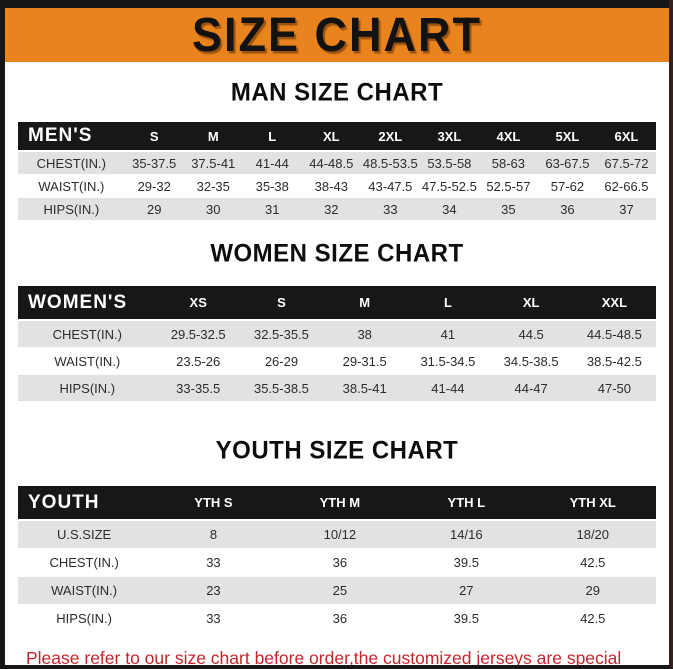  I want to click on table-cell: 32.5-35.5, so click(281, 334).